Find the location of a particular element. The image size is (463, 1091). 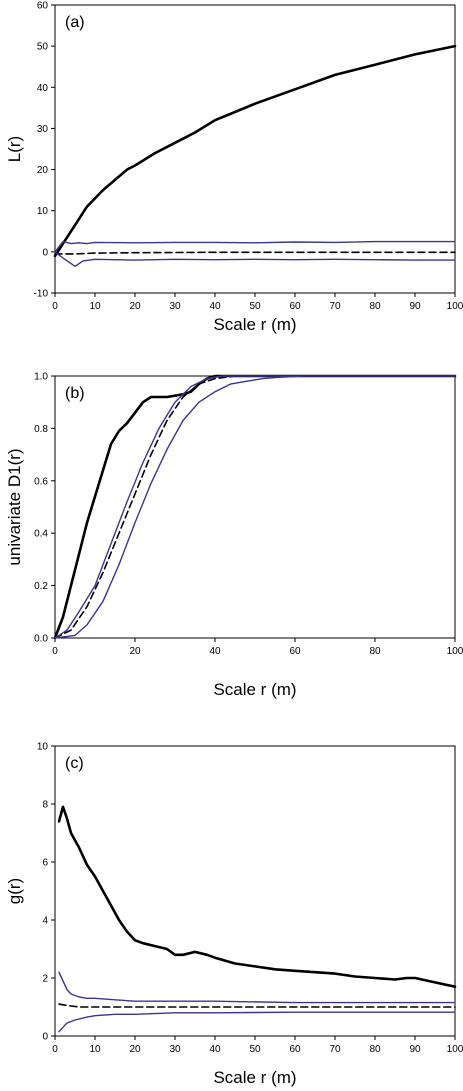

y-tick-label: 40 is located at coordinates (43, 88).